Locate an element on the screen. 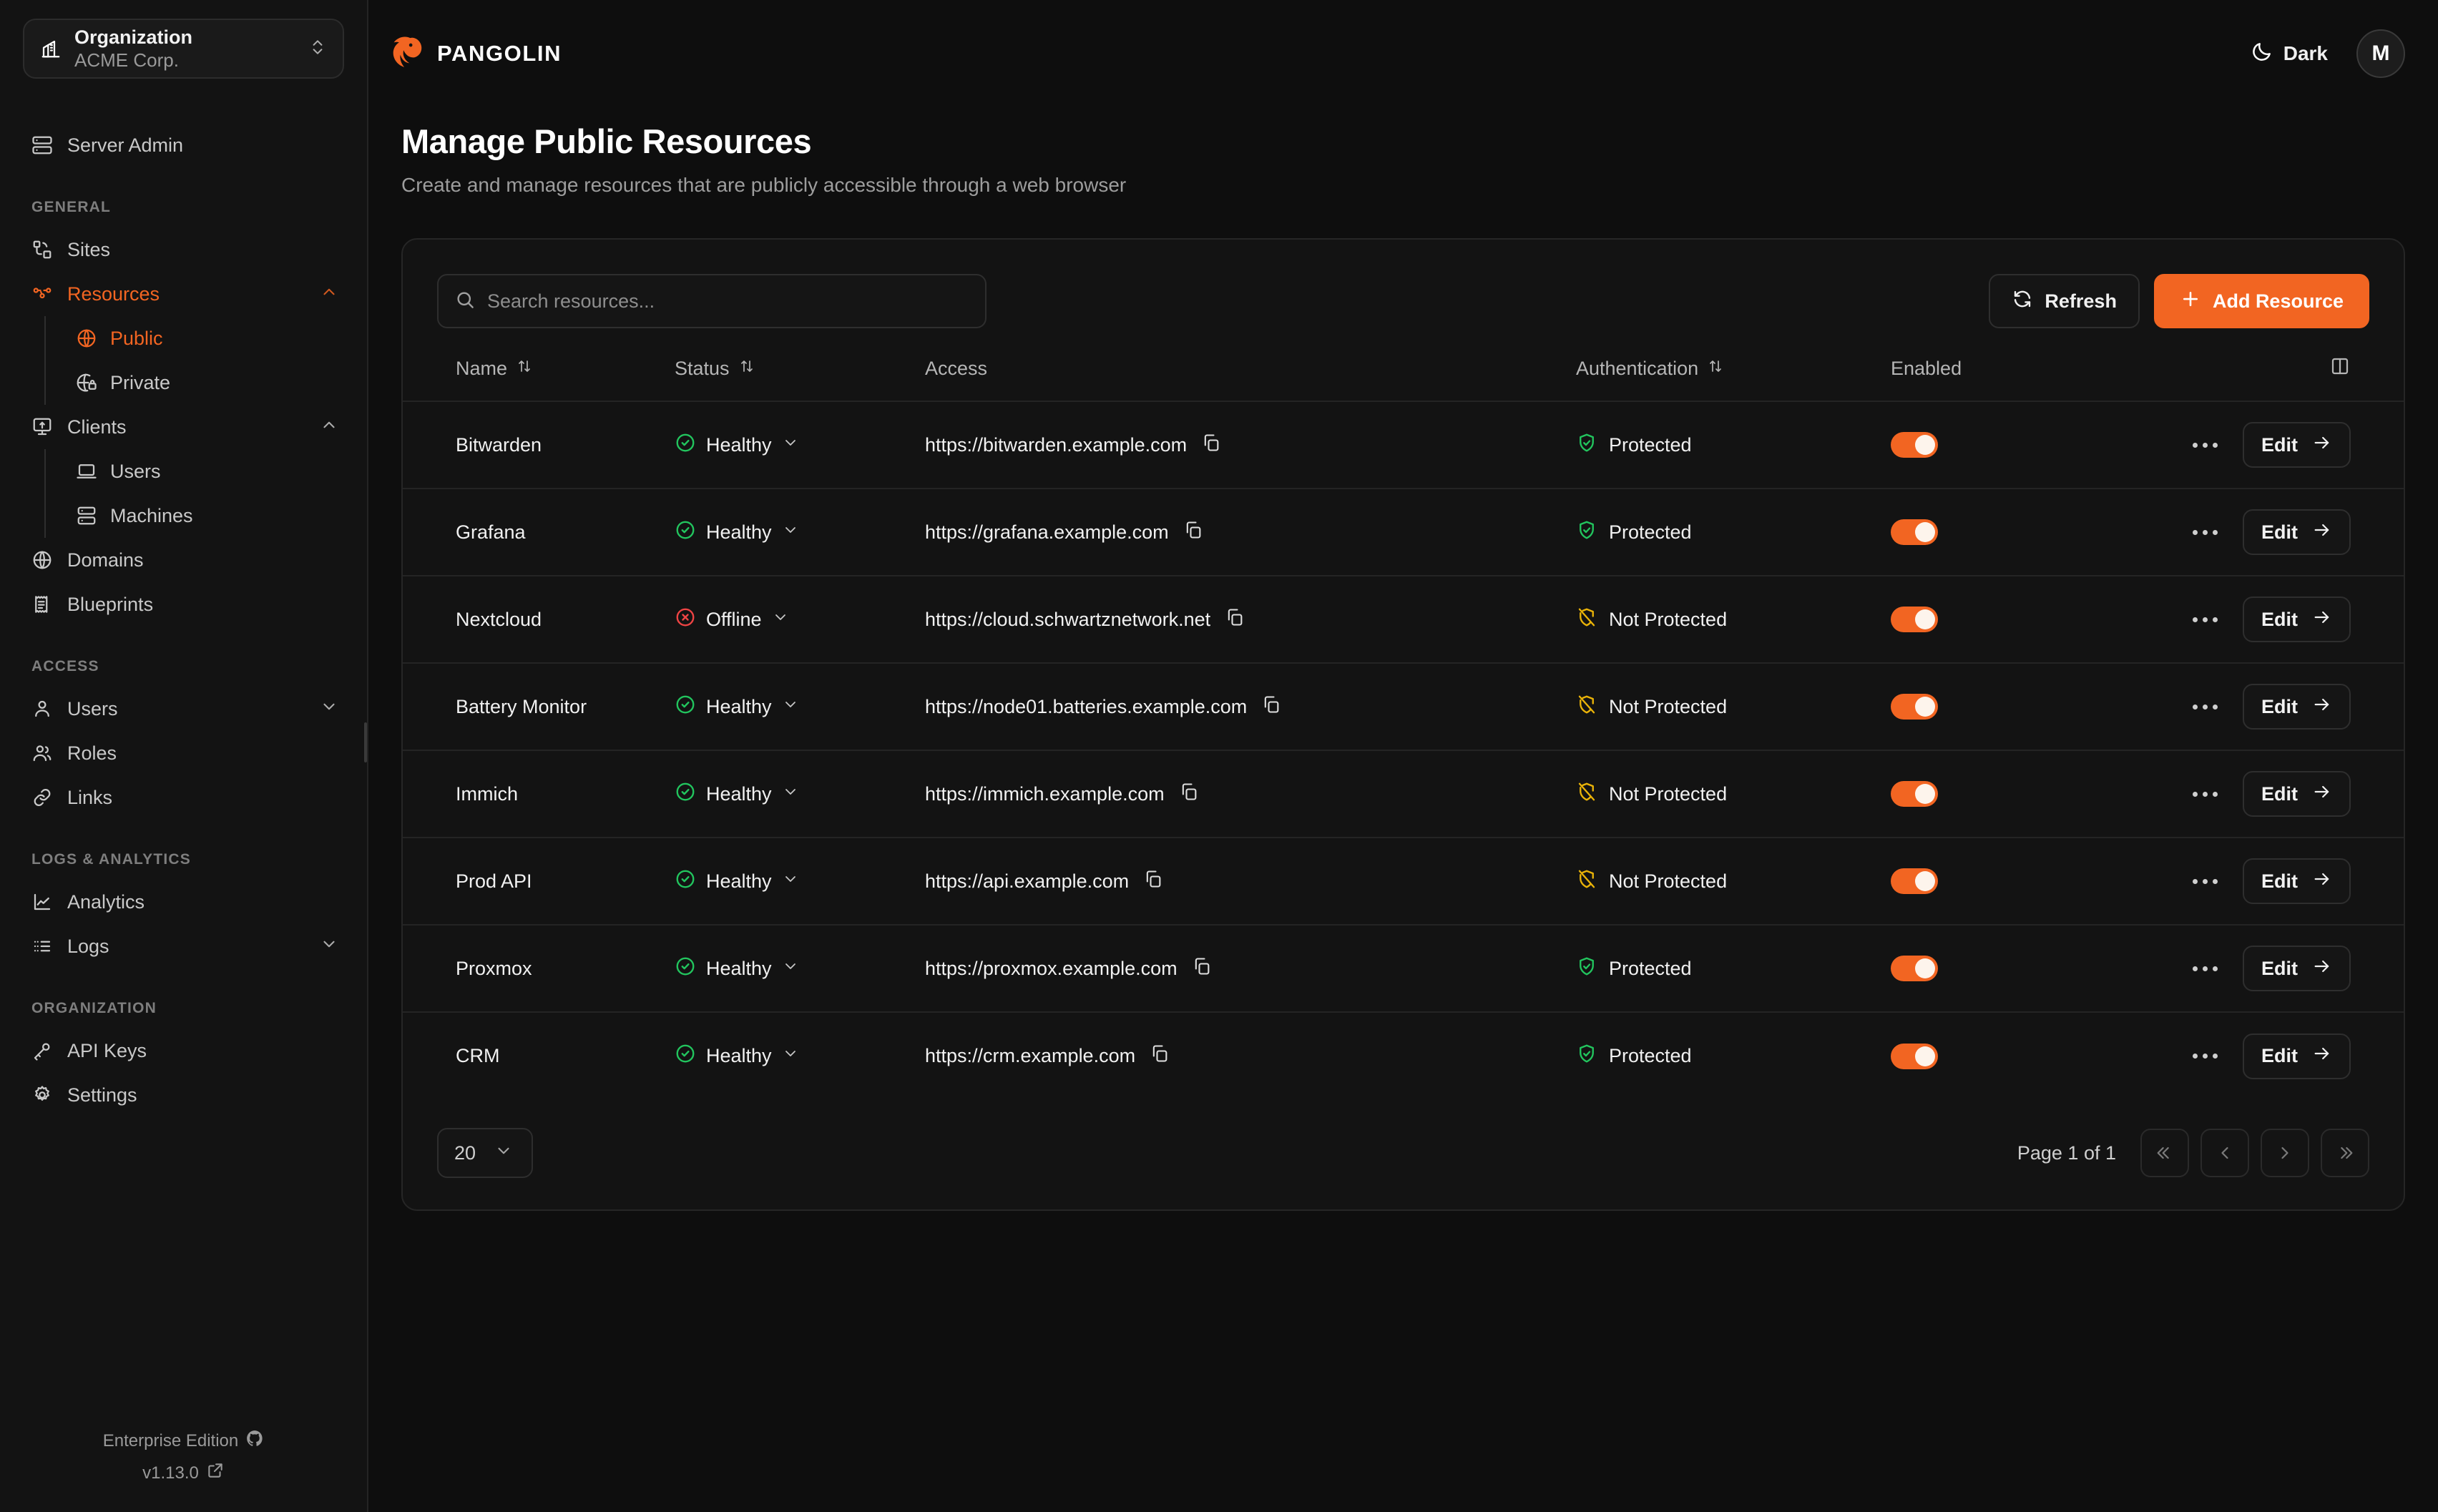 The image size is (2438, 1512). sidebar-item-sites: Sites is located at coordinates (183, 249).